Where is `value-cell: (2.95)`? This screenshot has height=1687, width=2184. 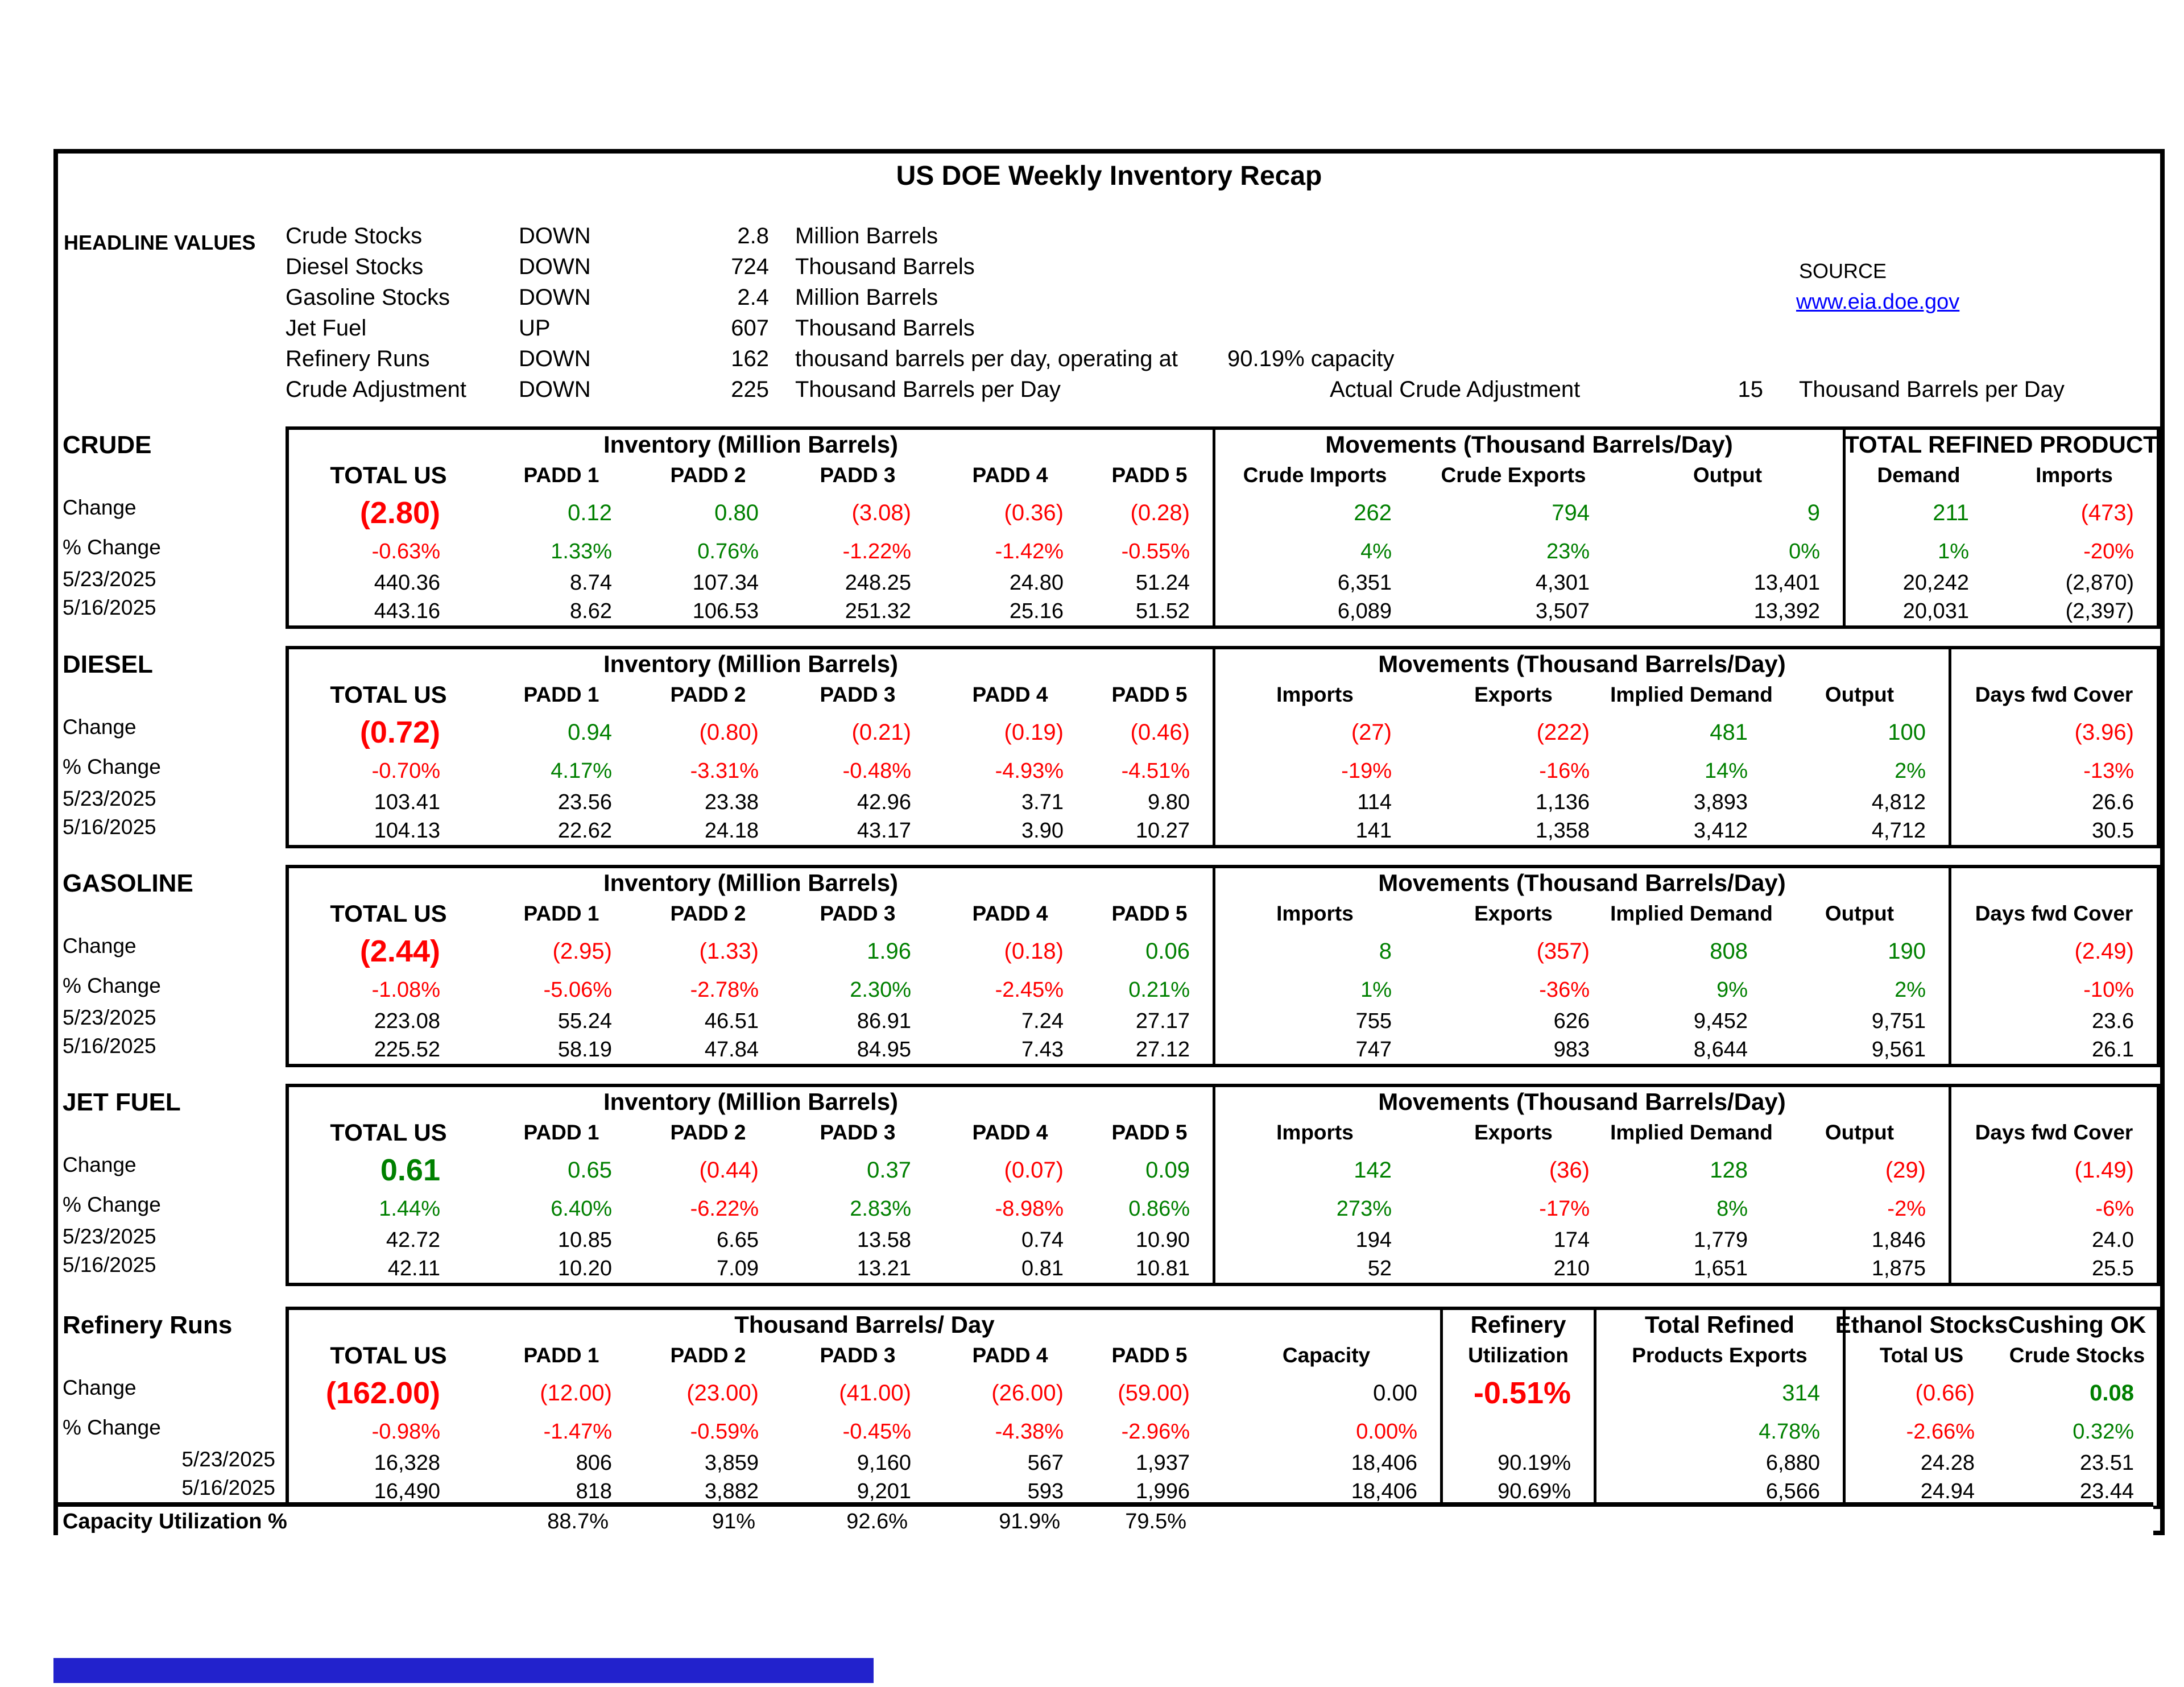 value-cell: (2.95) is located at coordinates (582, 951).